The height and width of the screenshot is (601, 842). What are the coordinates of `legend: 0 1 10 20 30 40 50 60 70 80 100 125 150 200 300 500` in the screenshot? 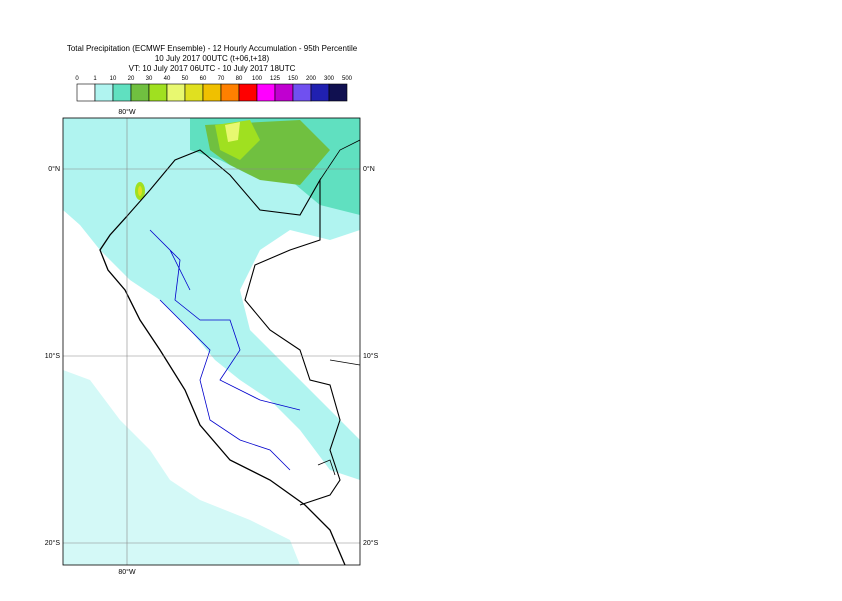 It's located at (214, 89).